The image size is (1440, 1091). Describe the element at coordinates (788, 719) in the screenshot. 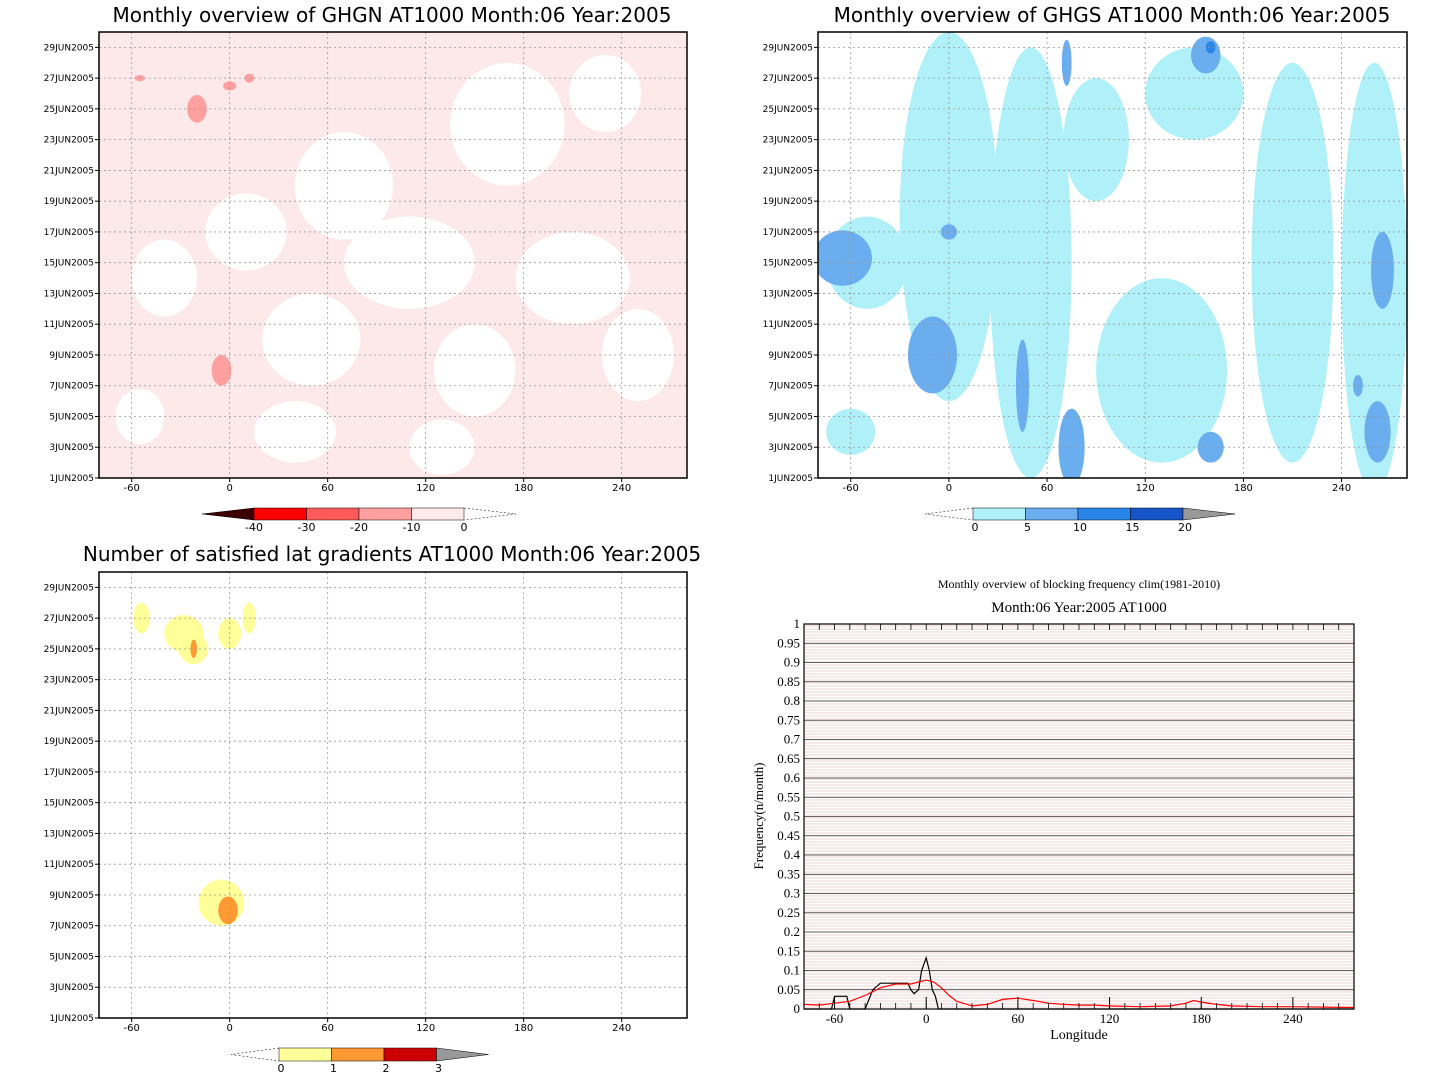

I see `y-tick-label: 0.75` at that location.